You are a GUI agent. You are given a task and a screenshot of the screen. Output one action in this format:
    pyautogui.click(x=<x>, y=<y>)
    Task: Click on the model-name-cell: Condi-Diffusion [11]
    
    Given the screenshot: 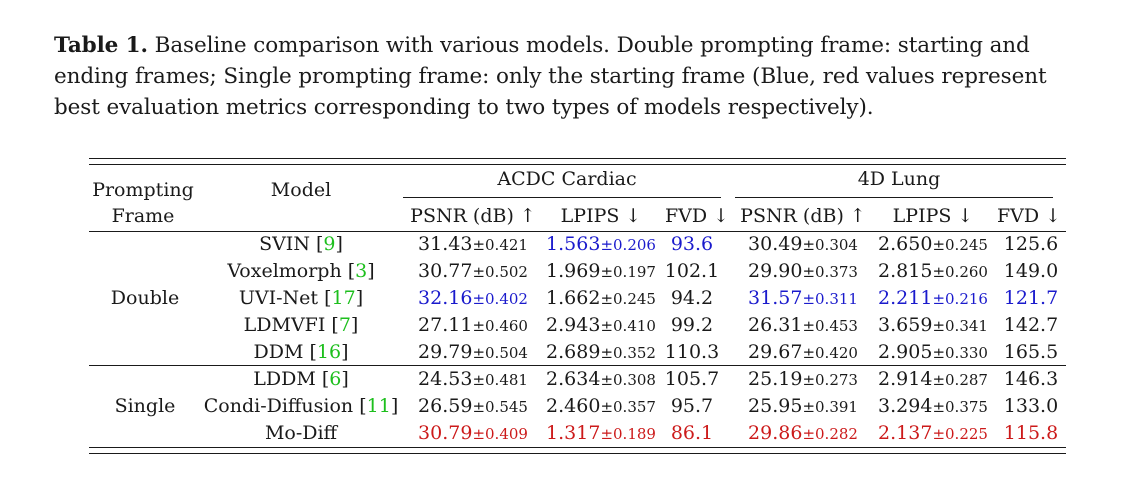 What is the action you would take?
    pyautogui.click(x=301, y=406)
    